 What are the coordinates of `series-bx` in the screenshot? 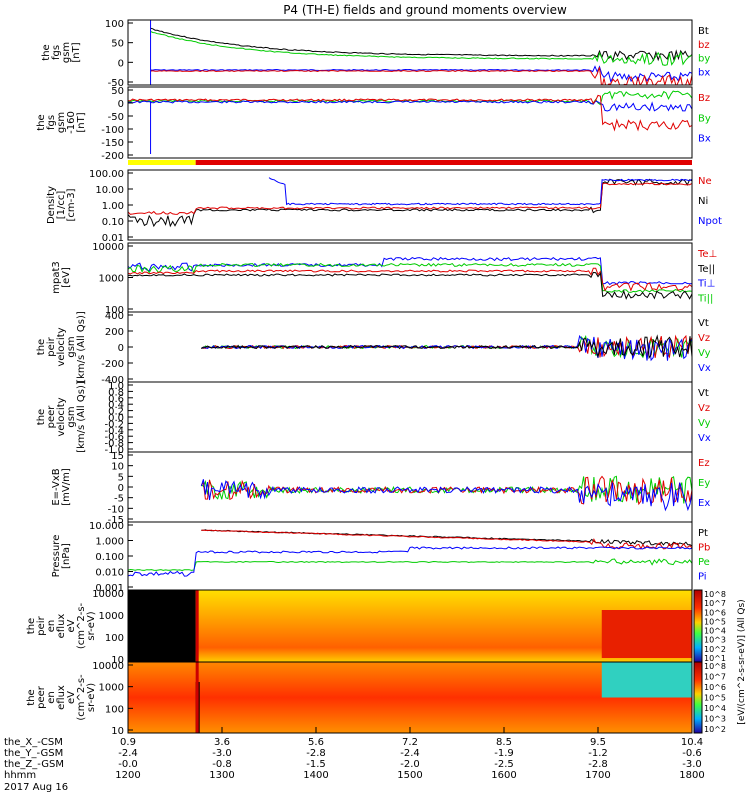 It's located at (421, 74).